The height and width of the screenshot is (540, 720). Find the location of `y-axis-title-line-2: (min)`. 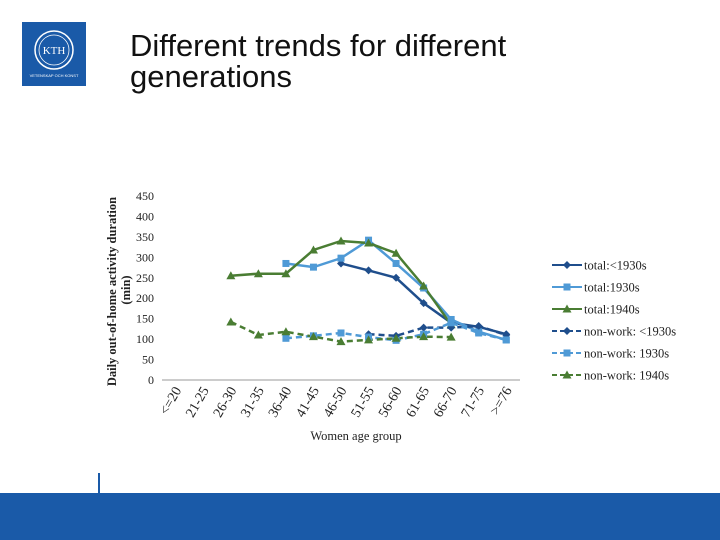

y-axis-title-line-2: (min) is located at coordinates (126, 289).